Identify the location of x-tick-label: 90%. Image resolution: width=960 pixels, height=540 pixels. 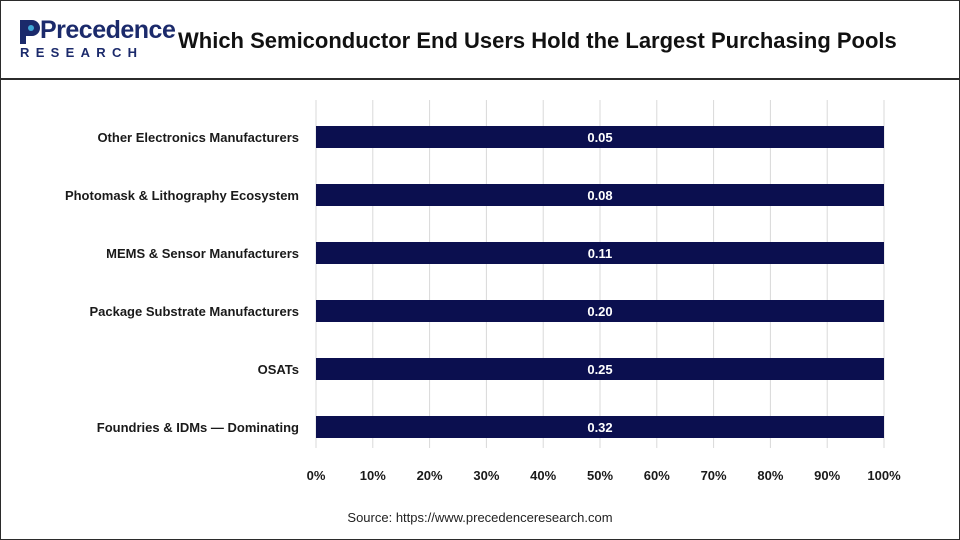
(827, 475).